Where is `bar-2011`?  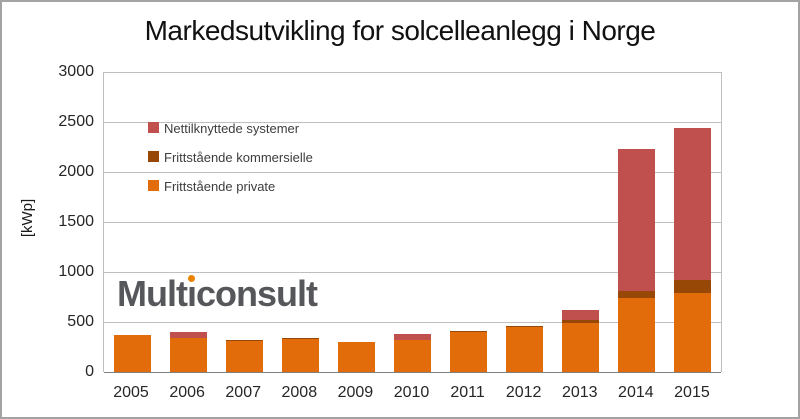 bar-2011 is located at coordinates (469, 351).